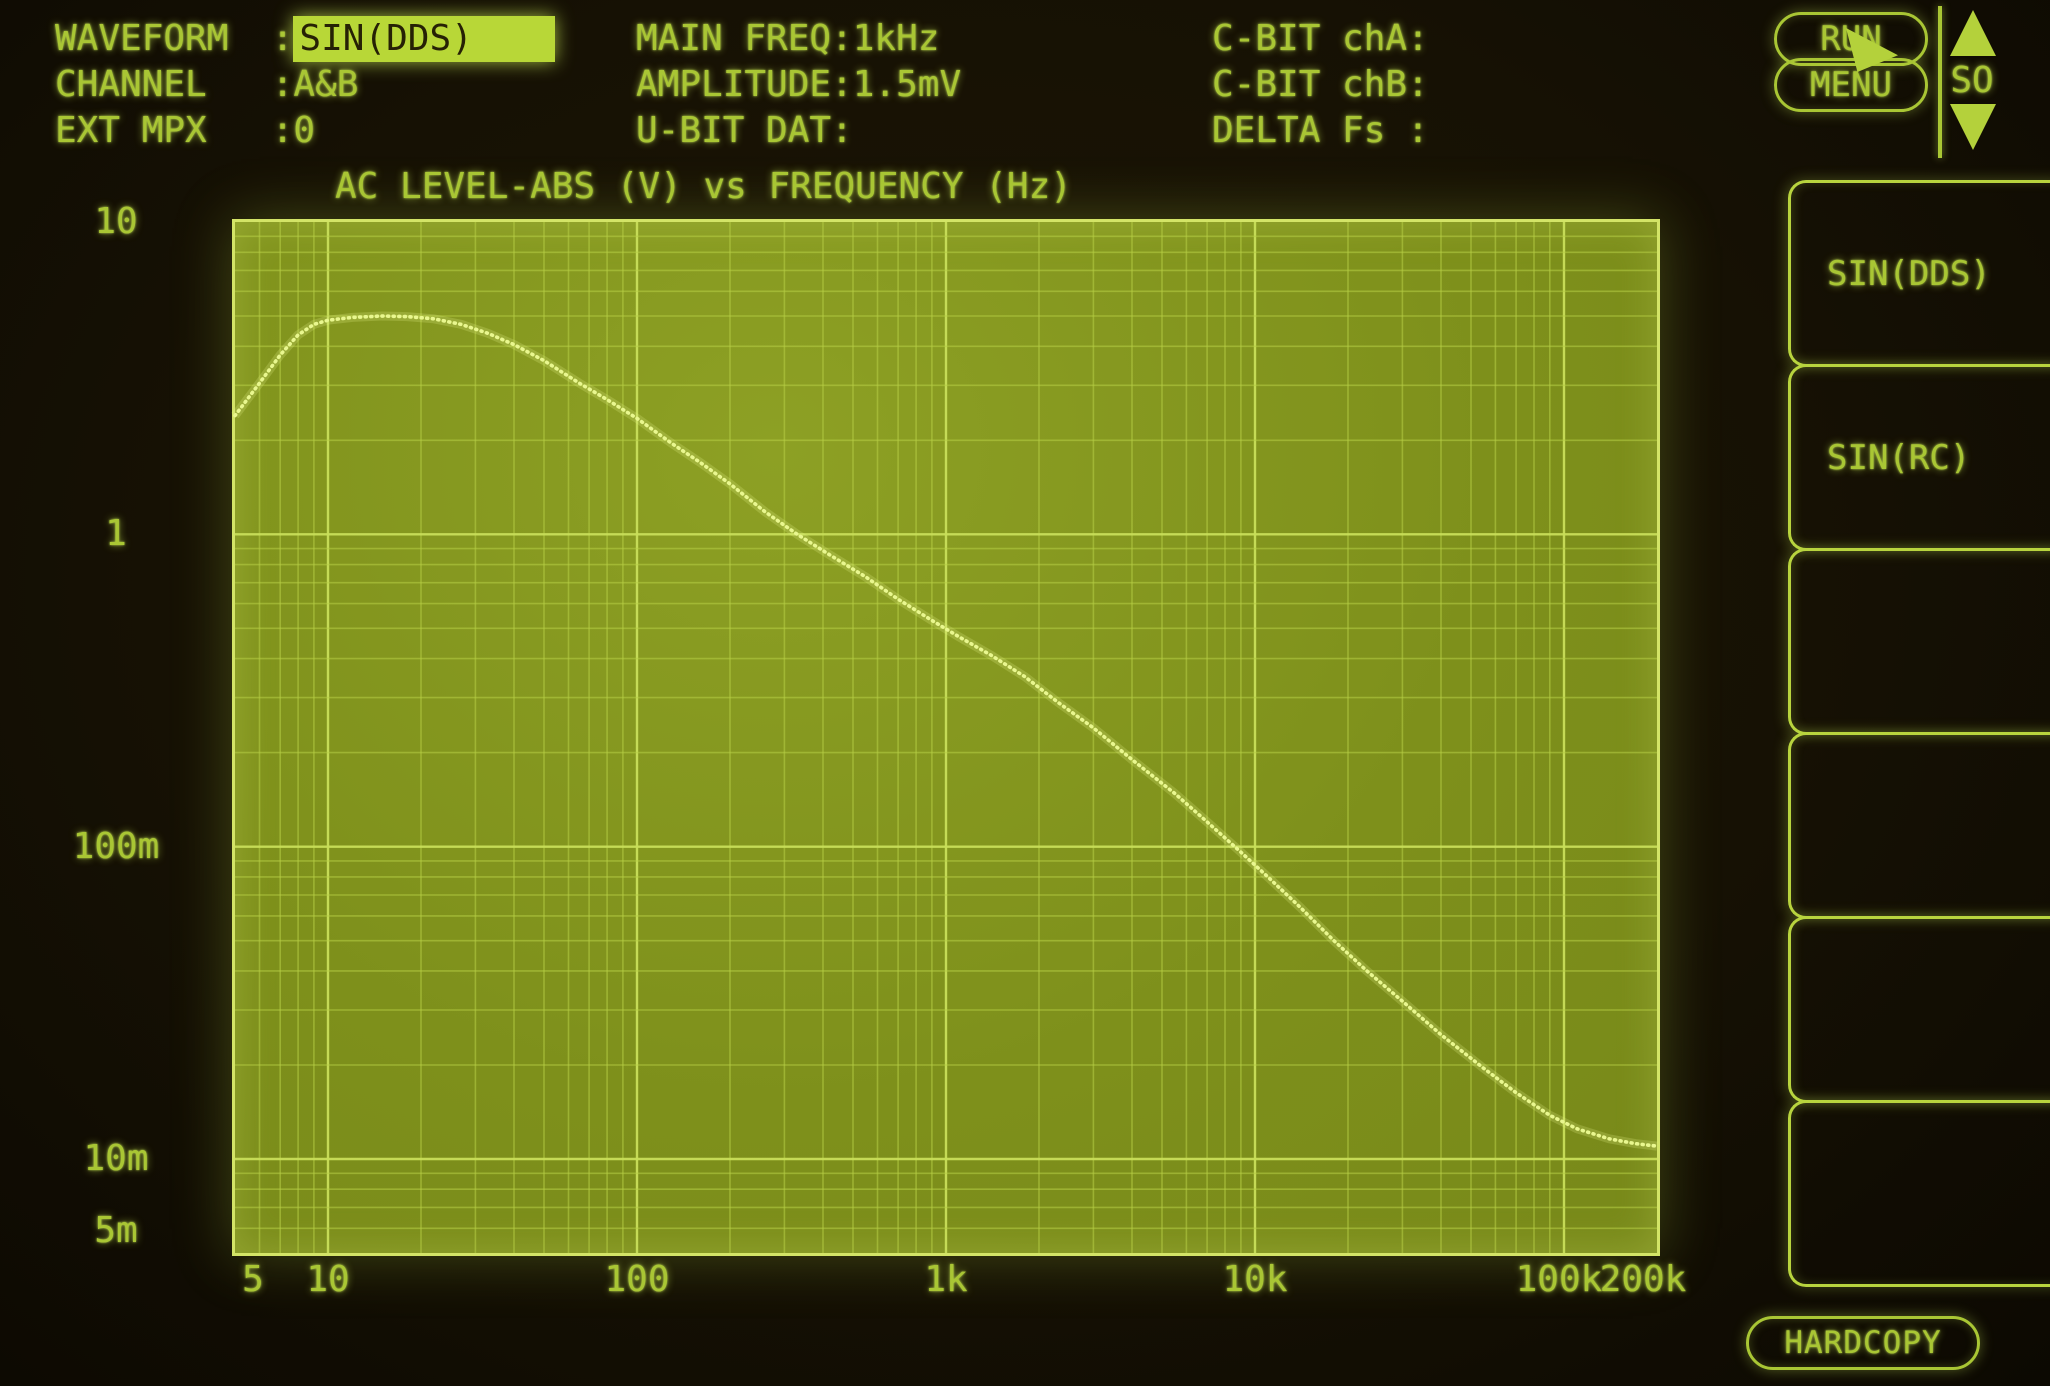 The width and height of the screenshot is (2050, 1386). I want to click on channel-label: CHANNEL :, so click(174, 84).